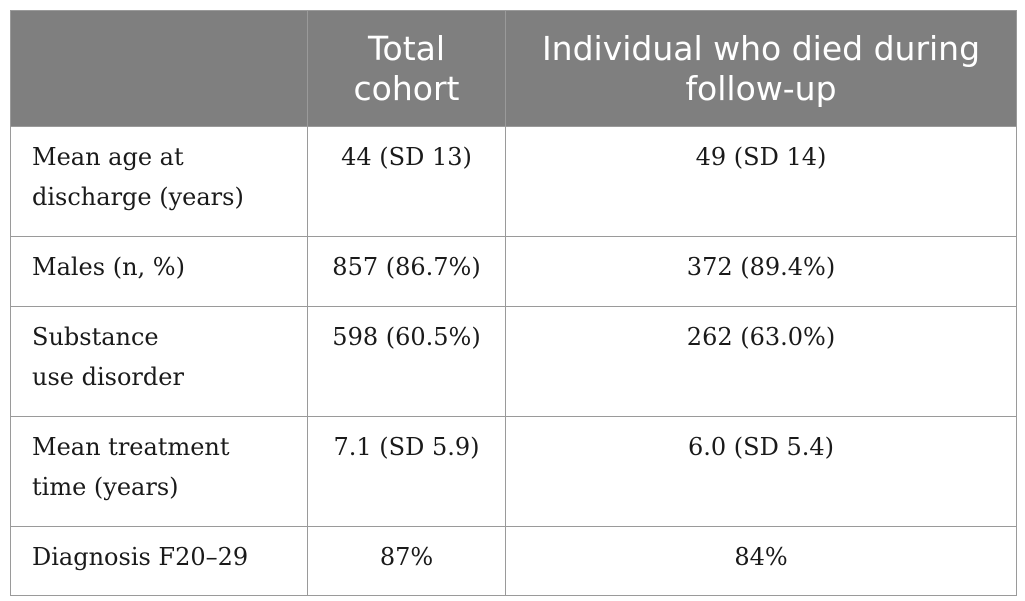 The height and width of the screenshot is (601, 1025). I want to click on row-label: Mean age at discharge (years), so click(159, 181).